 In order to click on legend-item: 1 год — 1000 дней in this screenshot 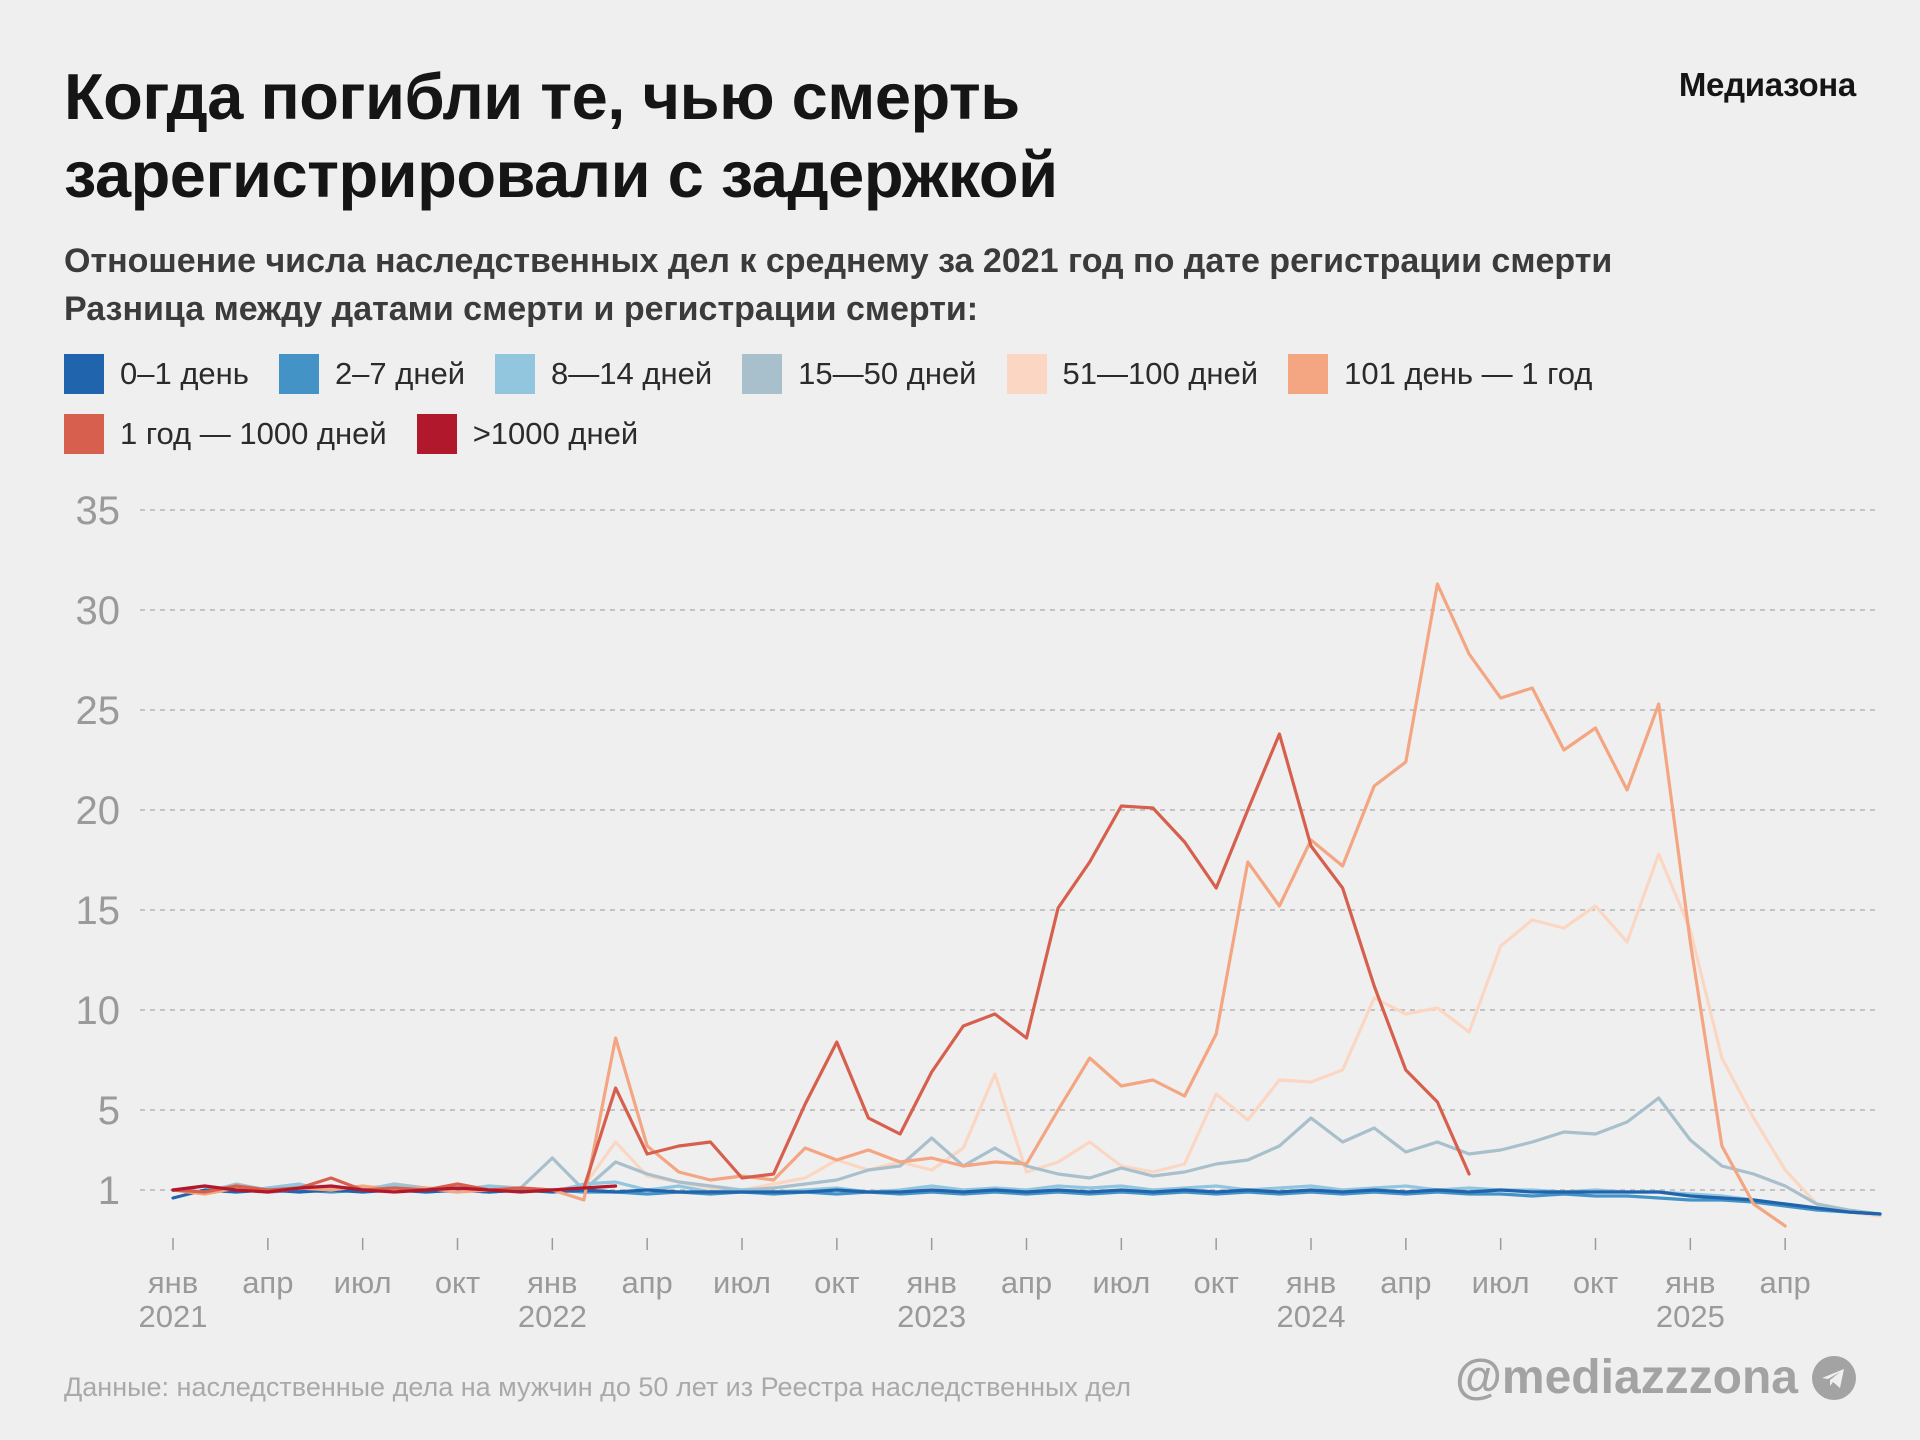, I will do `click(225, 434)`.